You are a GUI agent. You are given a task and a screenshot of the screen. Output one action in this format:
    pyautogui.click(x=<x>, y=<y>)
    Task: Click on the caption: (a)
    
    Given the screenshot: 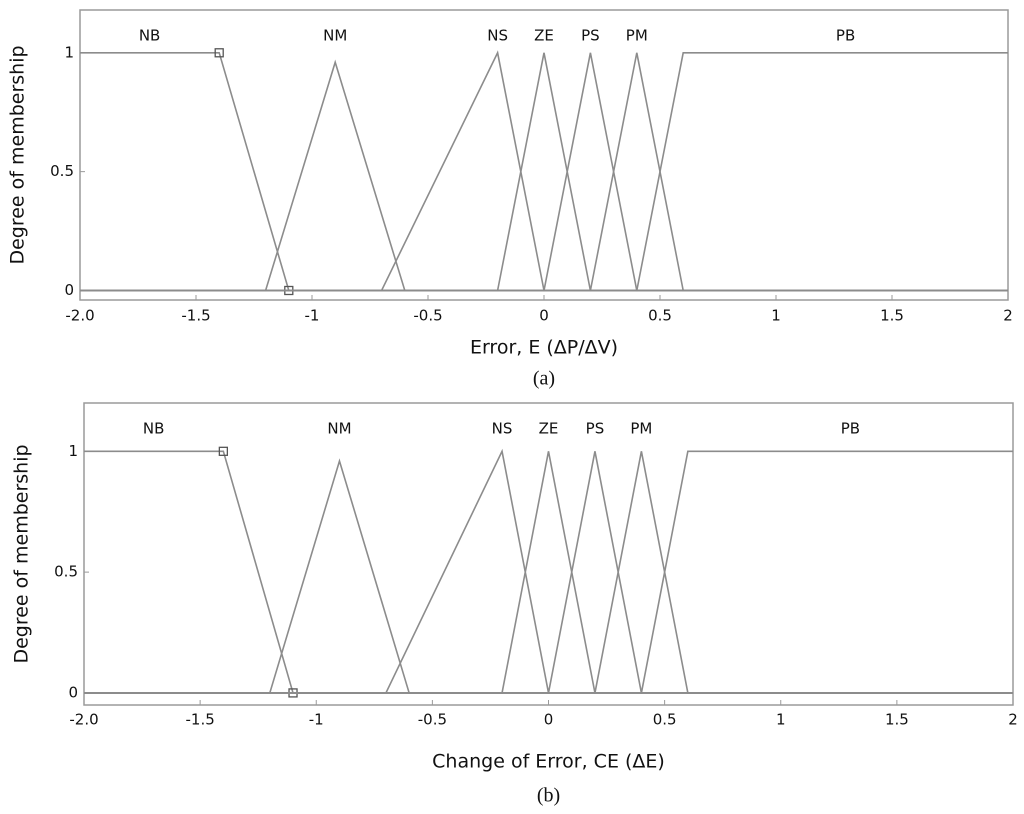 What is the action you would take?
    pyautogui.click(x=544, y=379)
    